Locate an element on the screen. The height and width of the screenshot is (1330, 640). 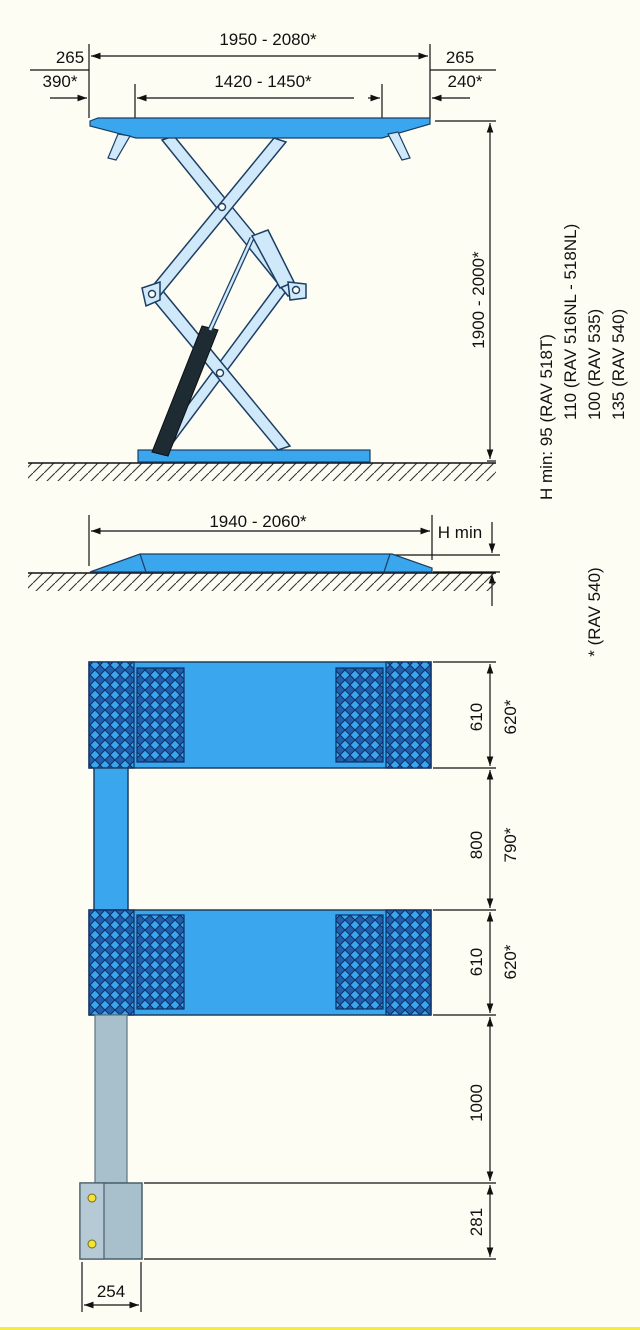
hose-length-label: 1000 is located at coordinates (476, 1103).